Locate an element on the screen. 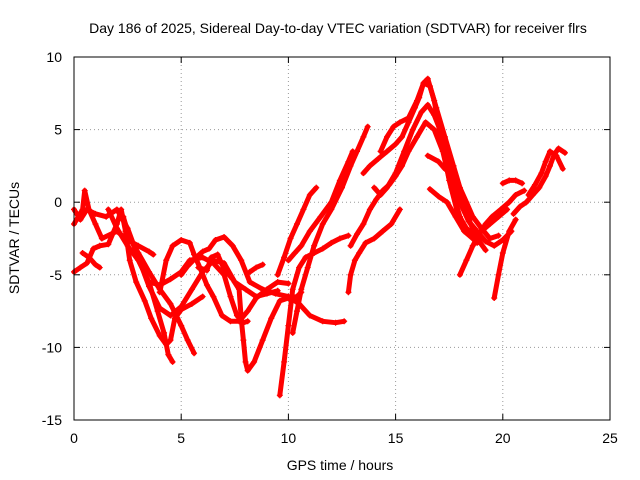 The height and width of the screenshot is (480, 640). x-axis-label: GPS time / hours is located at coordinates (340, 465).